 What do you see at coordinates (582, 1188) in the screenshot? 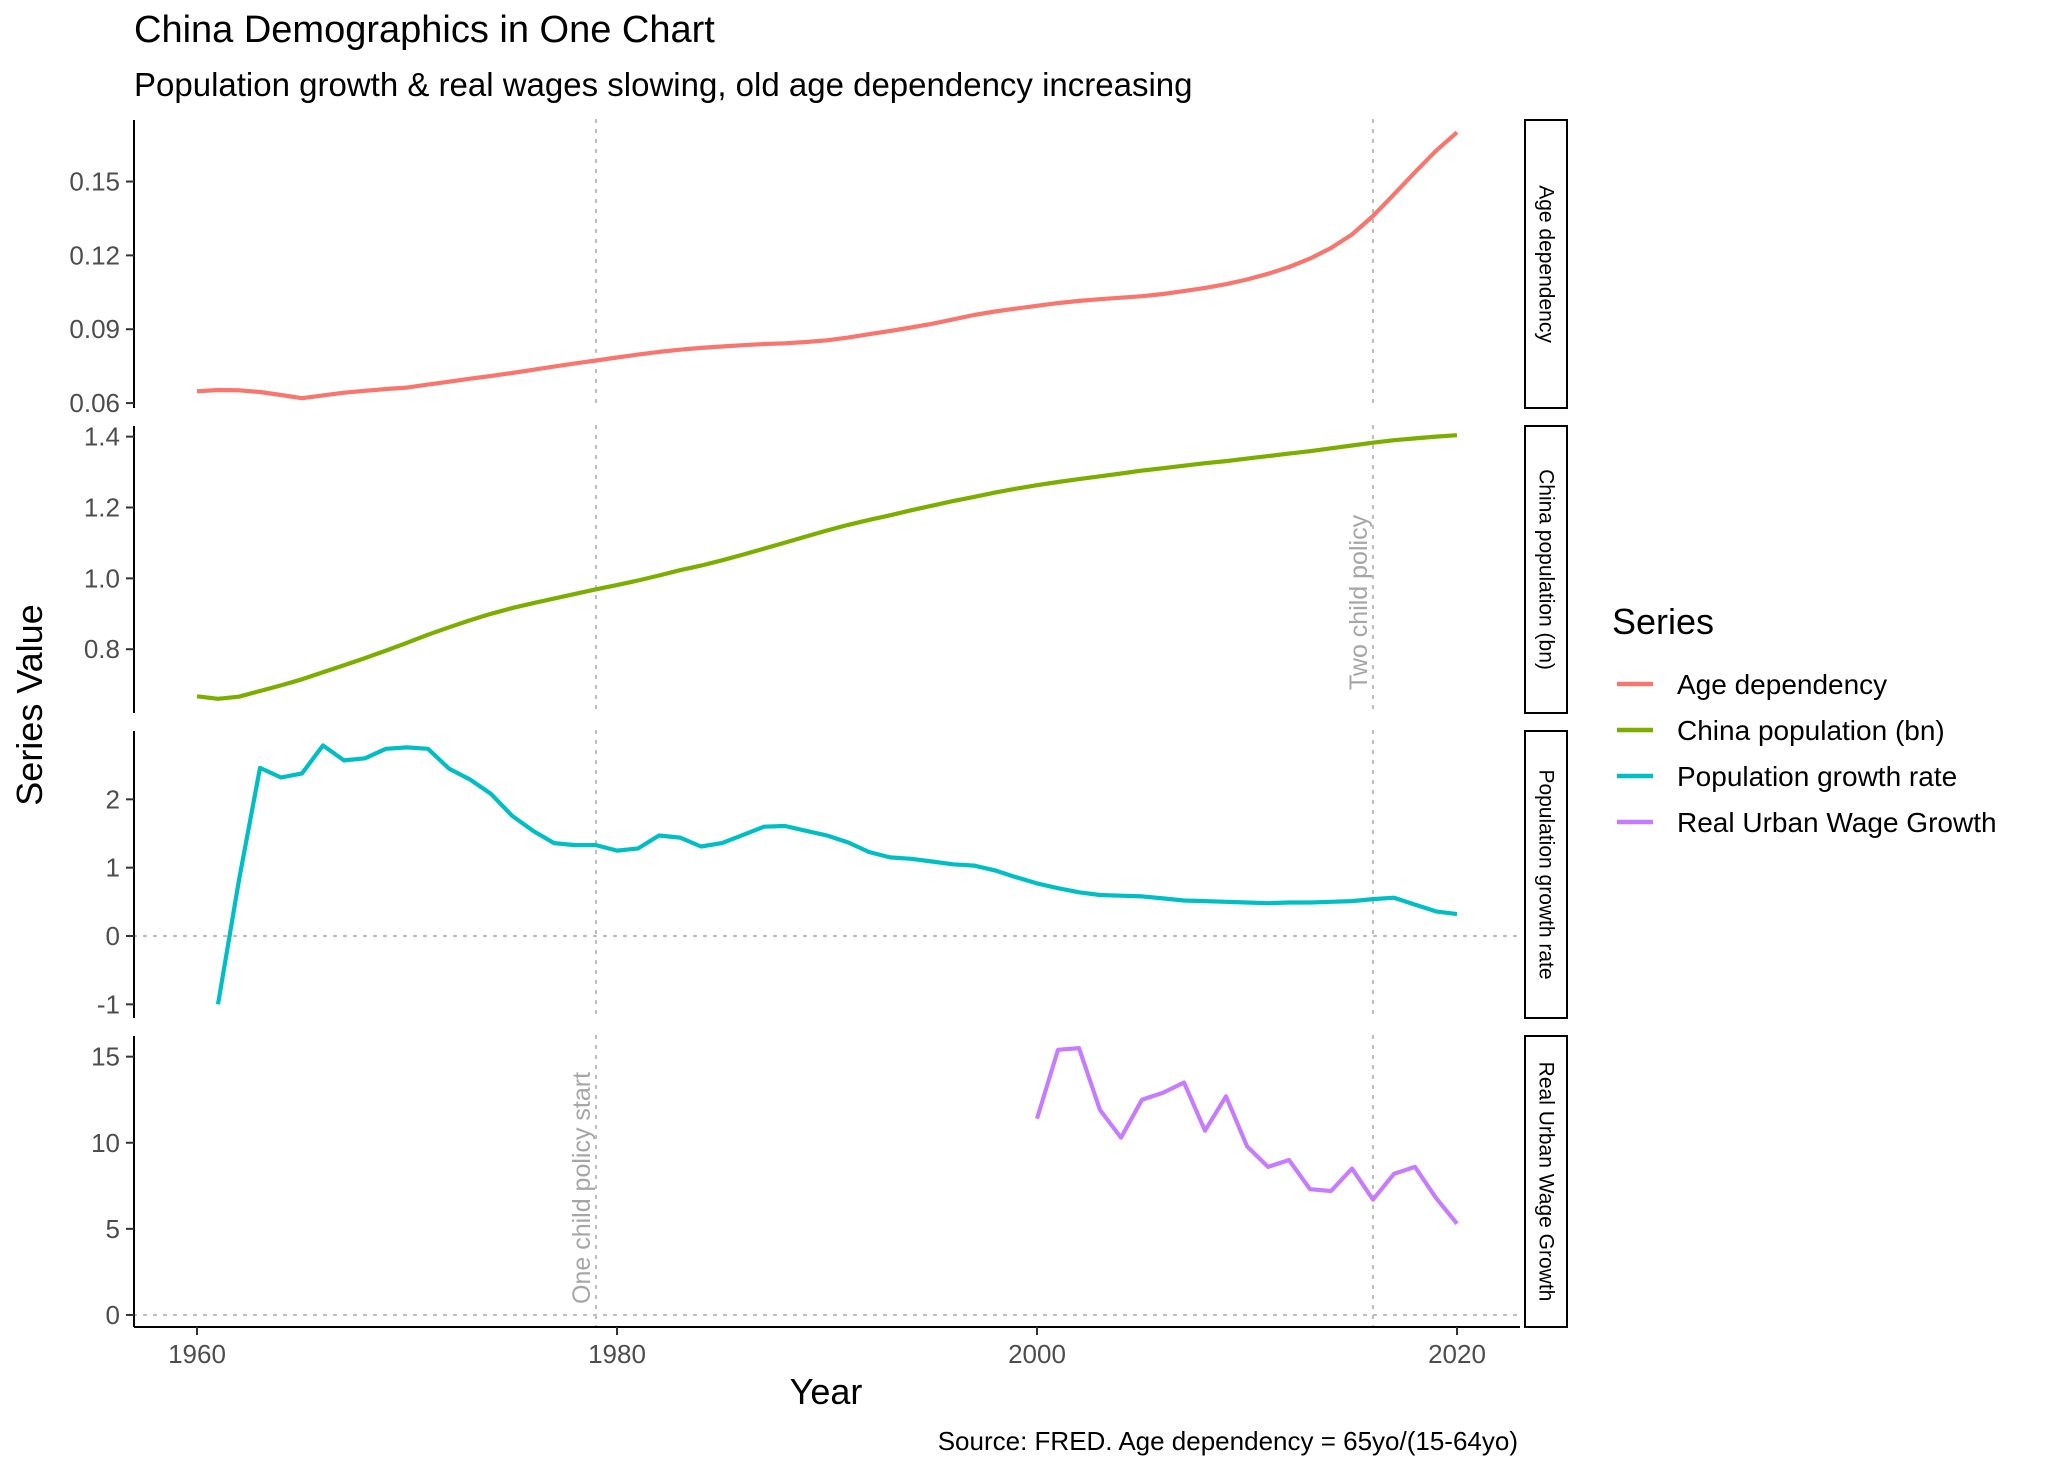
I see `annotation-one-child-policy-start: One child policy start` at bounding box center [582, 1188].